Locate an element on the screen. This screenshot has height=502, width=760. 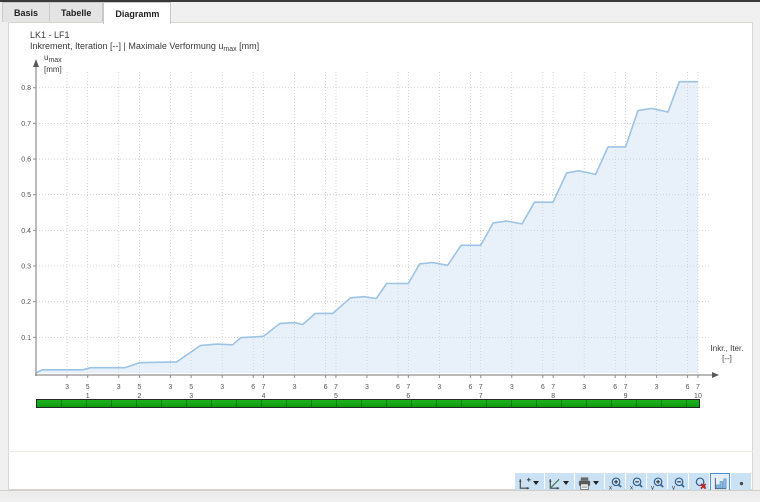
tab-basis: Basis is located at coordinates (26, 12).